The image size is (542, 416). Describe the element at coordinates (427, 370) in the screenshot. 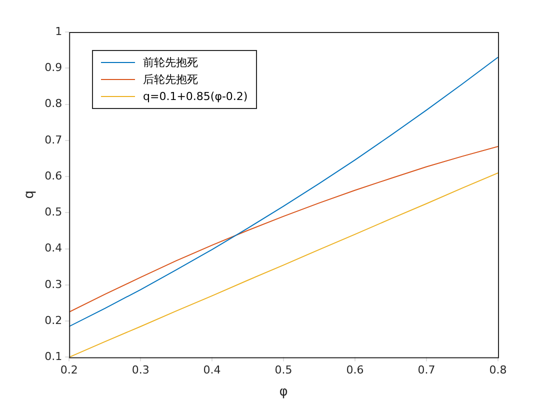

I see `x-tick-label: 0.7` at that location.